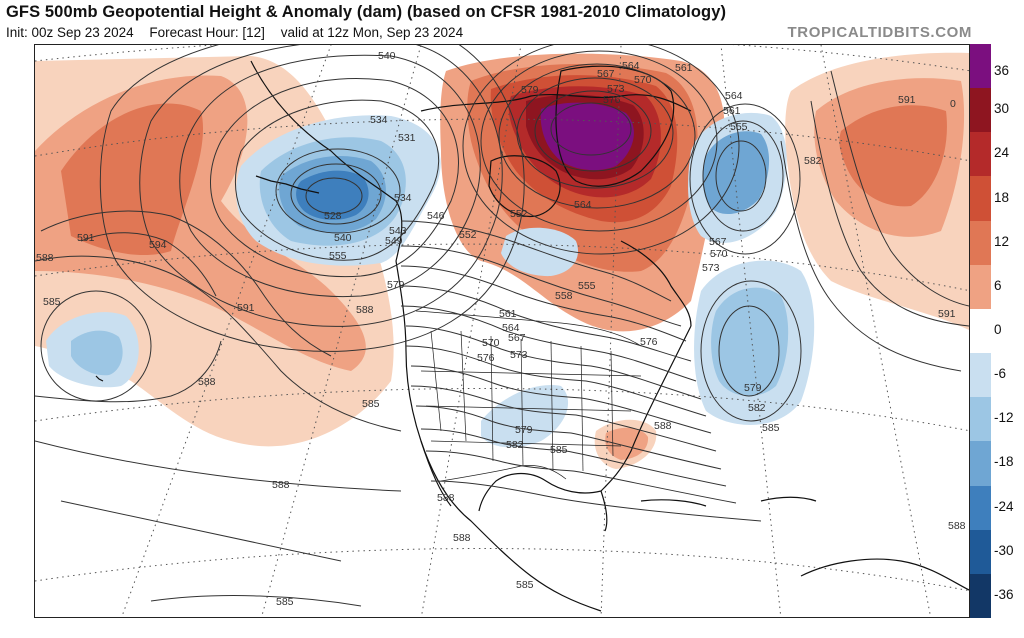  What do you see at coordinates (333, 216) in the screenshot?
I see `contour-label: 528` at bounding box center [333, 216].